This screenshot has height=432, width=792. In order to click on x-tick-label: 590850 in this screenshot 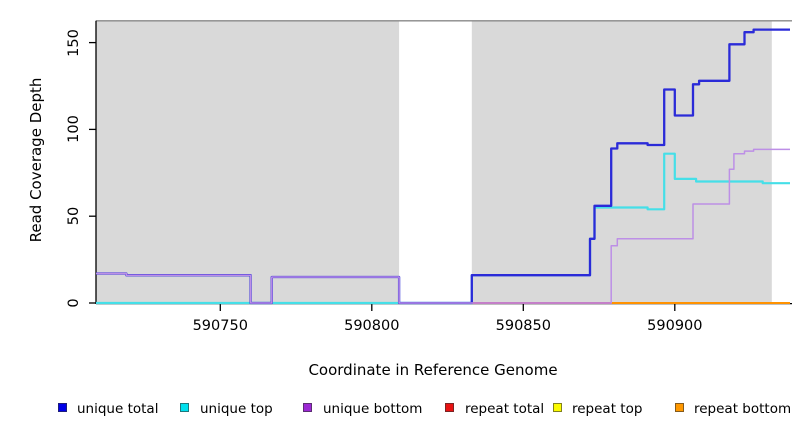, I will do `click(523, 326)`.